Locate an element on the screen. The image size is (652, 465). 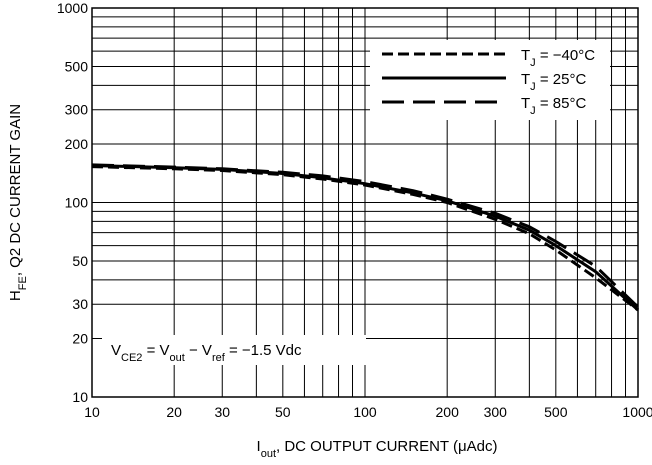
y-tick-label: 100 is located at coordinates (77, 203).